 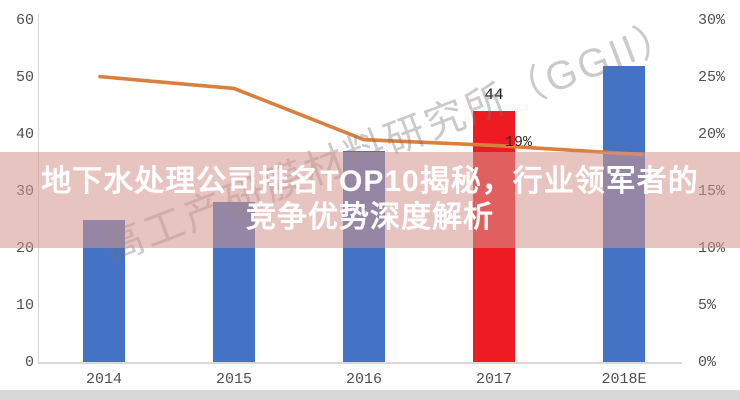 What do you see at coordinates (494, 95) in the screenshot?
I see `bar-value-label-2017: 44` at bounding box center [494, 95].